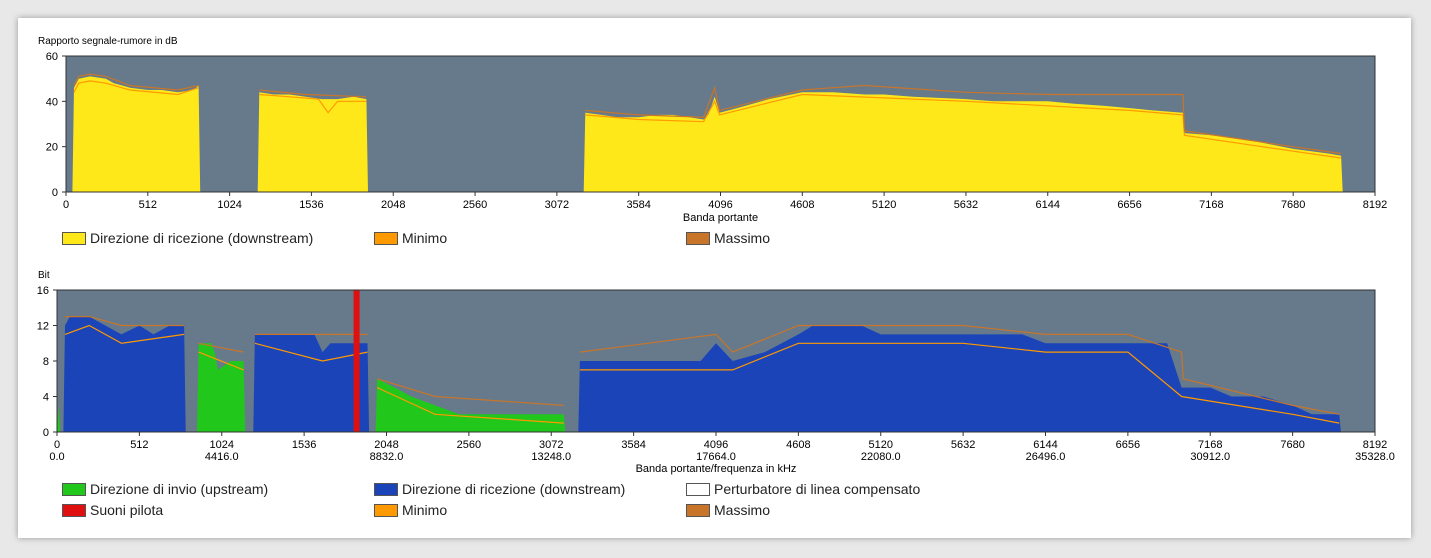 Image resolution: width=1431 pixels, height=558 pixels. What do you see at coordinates (1046, 457) in the screenshot?
I see `x-tick-label-khz: 26496.0` at bounding box center [1046, 457].